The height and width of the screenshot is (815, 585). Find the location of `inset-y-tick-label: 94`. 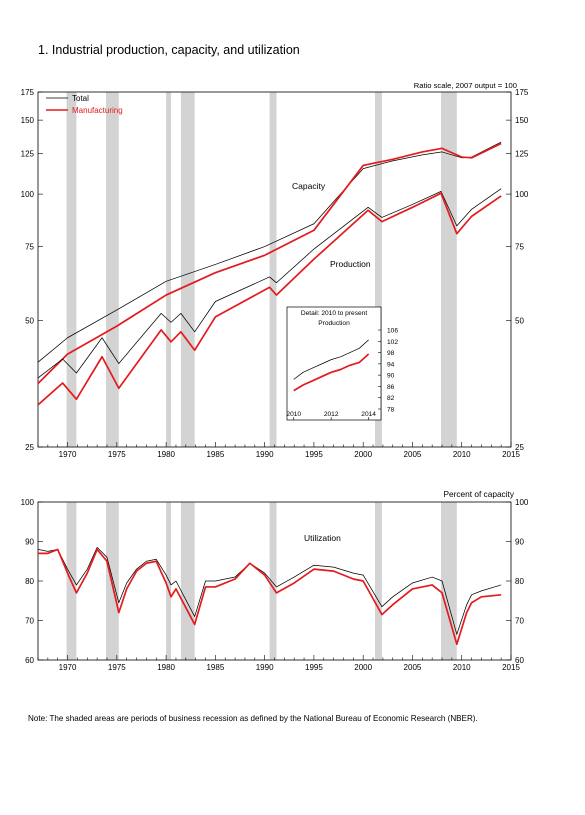

inset-y-tick-label: 94 is located at coordinates (391, 364).